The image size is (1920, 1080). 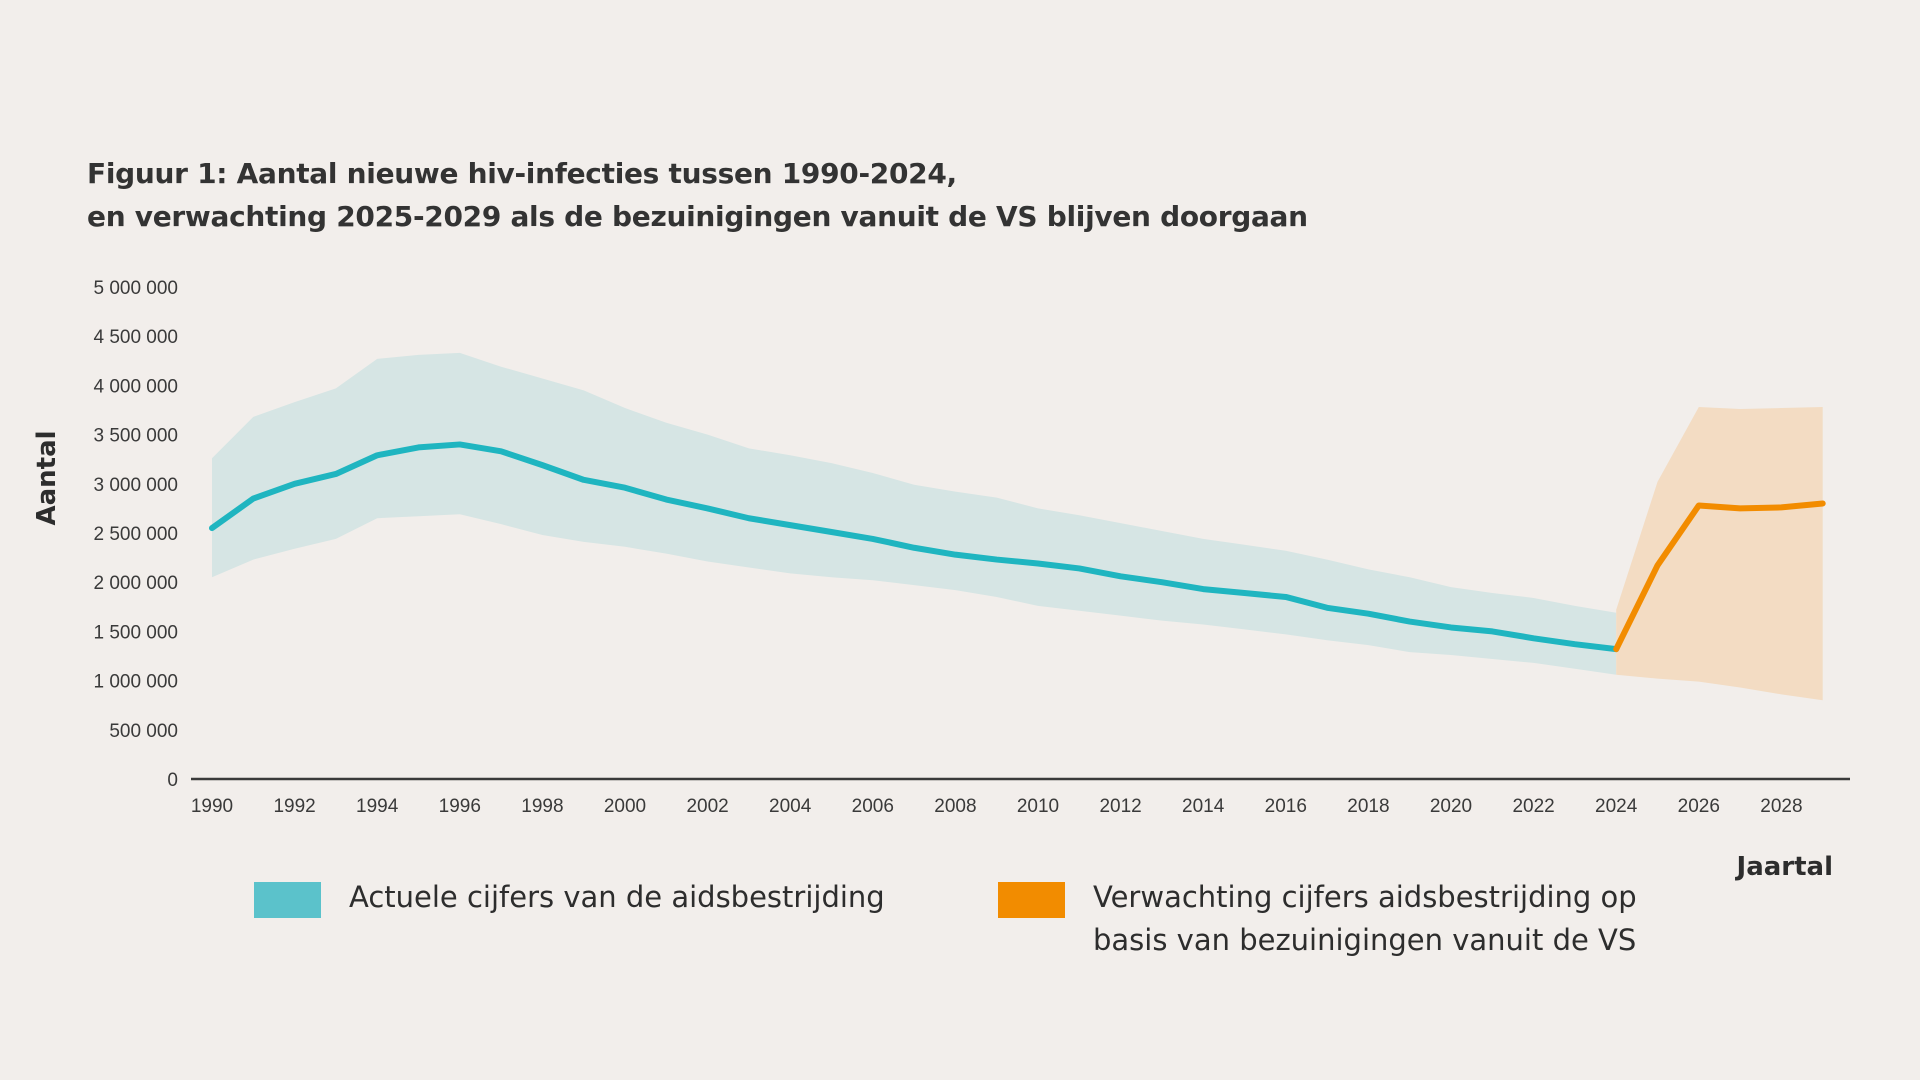 What do you see at coordinates (1781, 806) in the screenshot?
I see `x-tick-label: 2028` at bounding box center [1781, 806].